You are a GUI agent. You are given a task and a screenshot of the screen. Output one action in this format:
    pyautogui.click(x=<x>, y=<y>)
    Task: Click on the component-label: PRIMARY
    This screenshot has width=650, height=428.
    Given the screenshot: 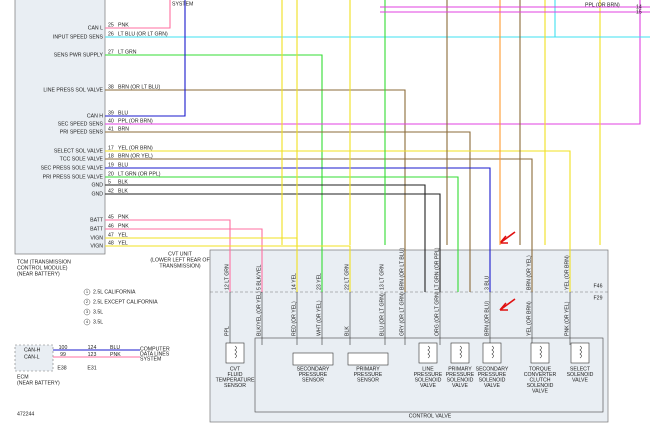 What is the action you would take?
    pyautogui.click(x=368, y=369)
    